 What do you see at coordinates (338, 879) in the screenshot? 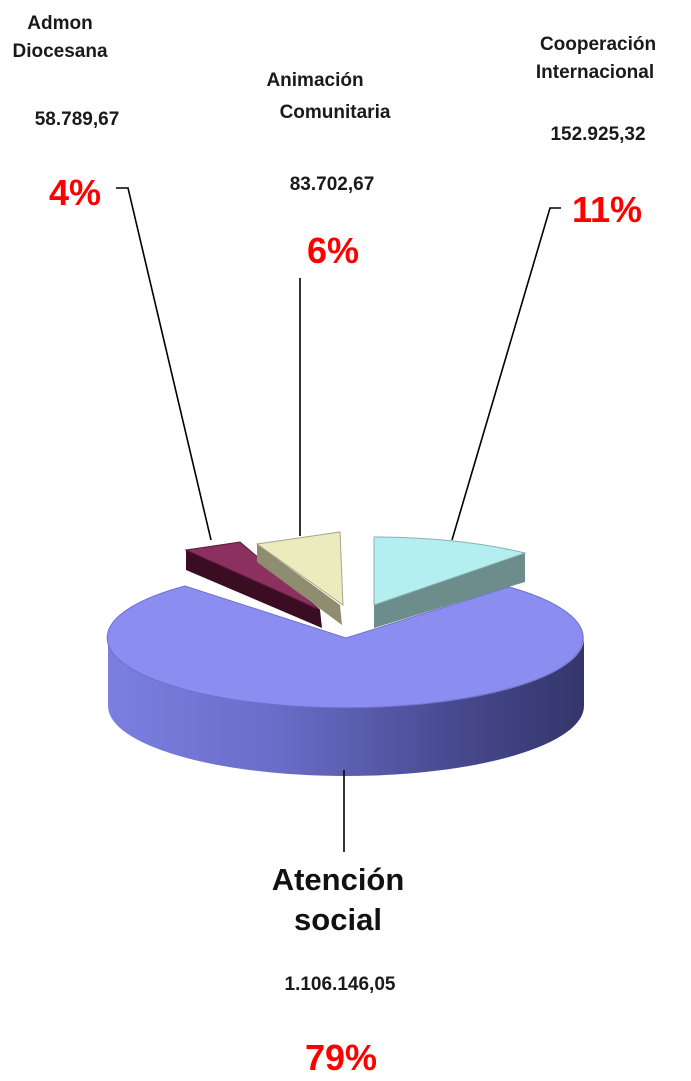
I see `label-atencion-name-line1: Atención` at bounding box center [338, 879].